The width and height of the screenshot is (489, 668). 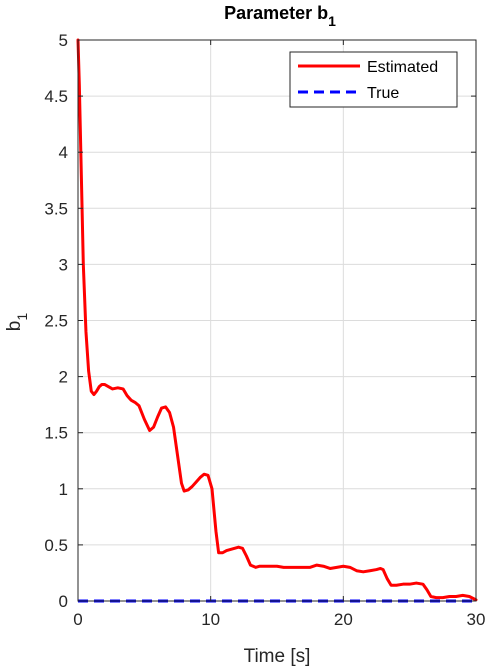 What do you see at coordinates (77, 619) in the screenshot?
I see `x-tick-label: 0` at bounding box center [77, 619].